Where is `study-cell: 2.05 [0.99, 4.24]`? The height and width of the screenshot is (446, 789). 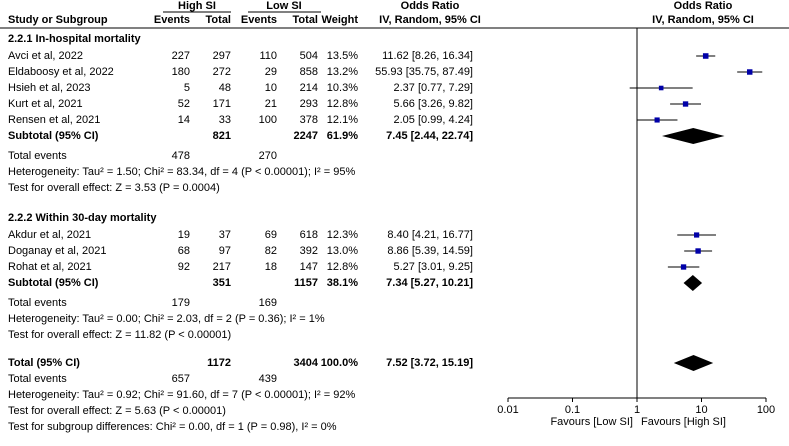 study-cell: 2.05 [0.99, 4.24] is located at coordinates (433, 120).